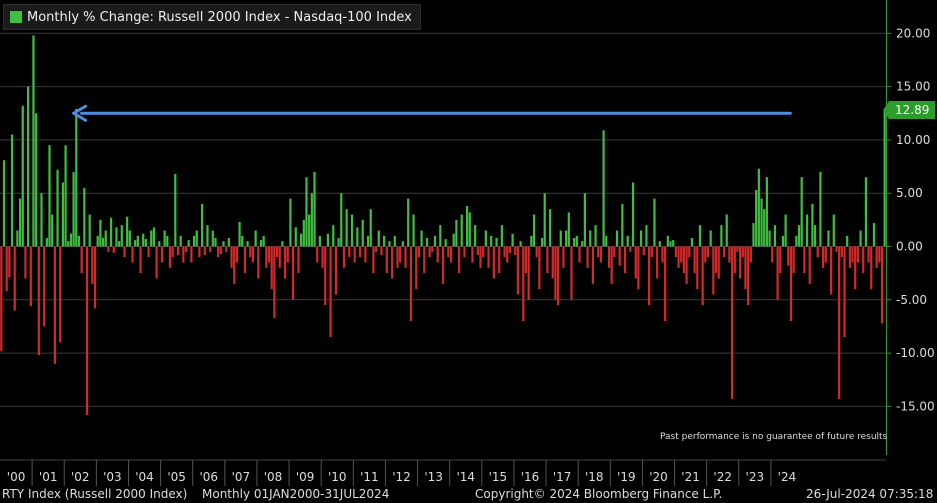  What do you see at coordinates (530, 477) in the screenshot?
I see `x-tick-label: '16` at bounding box center [530, 477].